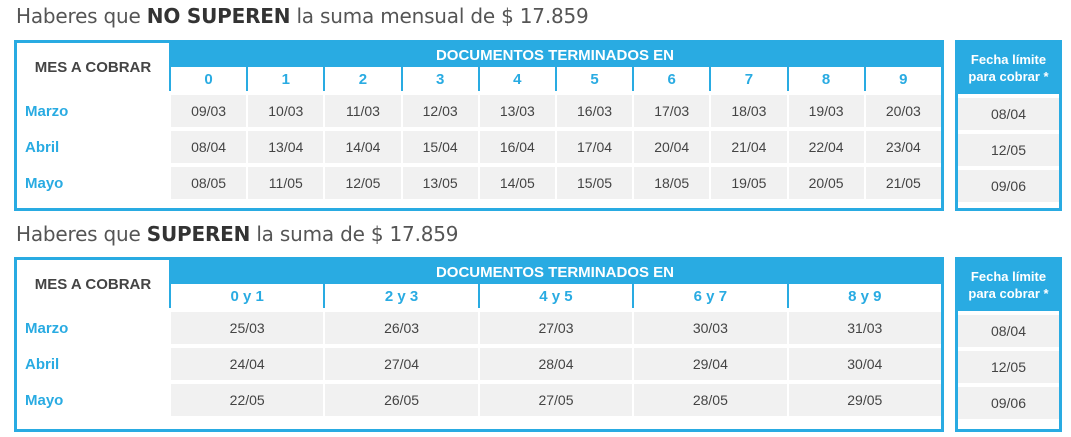  What do you see at coordinates (825, 79) in the screenshot?
I see `section1-column-header: 8` at bounding box center [825, 79].